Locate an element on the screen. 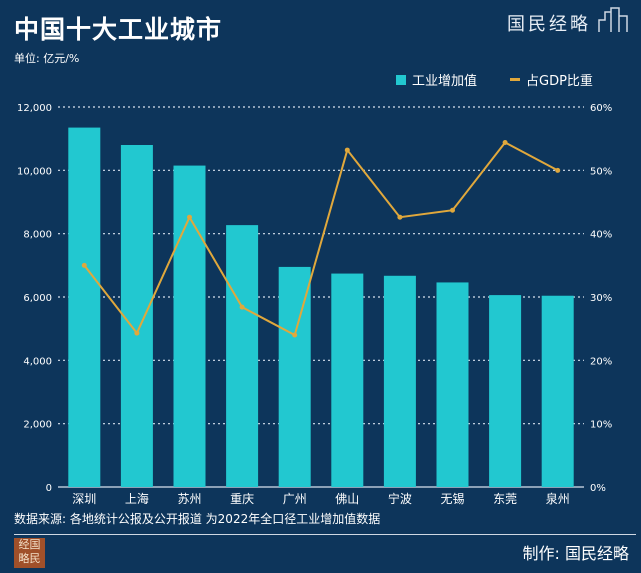  x-tick-label: 广州 is located at coordinates (295, 499).